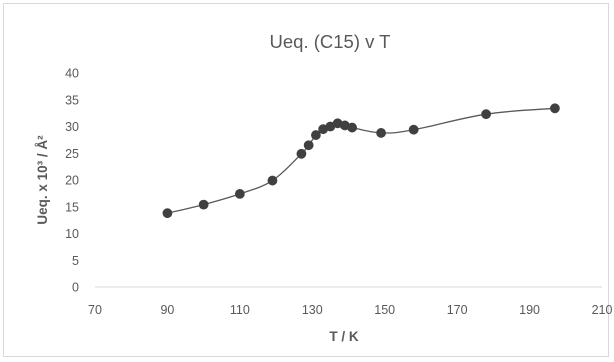 This screenshot has width=614, height=362. What do you see at coordinates (529, 310) in the screenshot?
I see `x-tick-label: 190` at bounding box center [529, 310].